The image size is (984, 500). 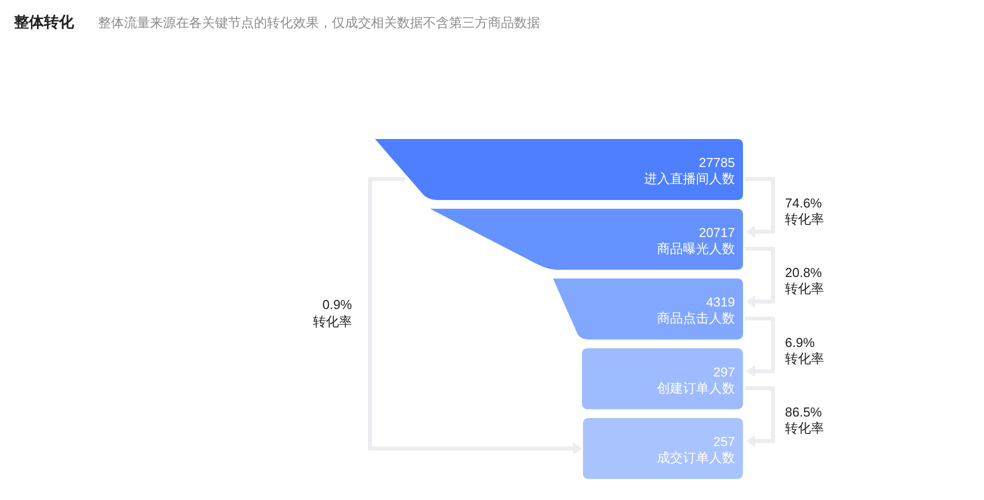 What do you see at coordinates (689, 170) in the screenshot?
I see `segment-label: 27785 进入直播间人数` at bounding box center [689, 170].